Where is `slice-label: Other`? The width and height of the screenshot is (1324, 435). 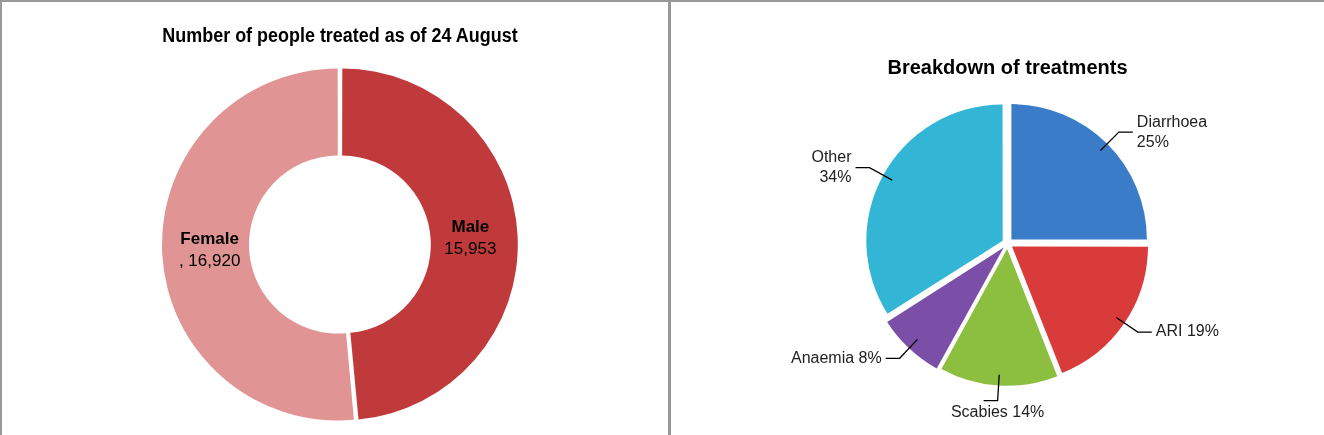 slice-label: Other is located at coordinates (832, 157).